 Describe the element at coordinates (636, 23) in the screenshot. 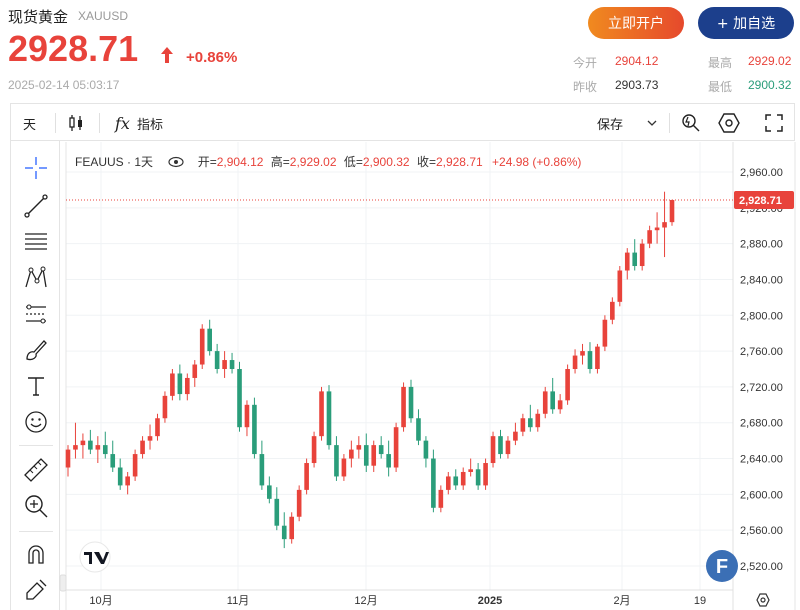

I see `open-account-button: 立即开户` at that location.